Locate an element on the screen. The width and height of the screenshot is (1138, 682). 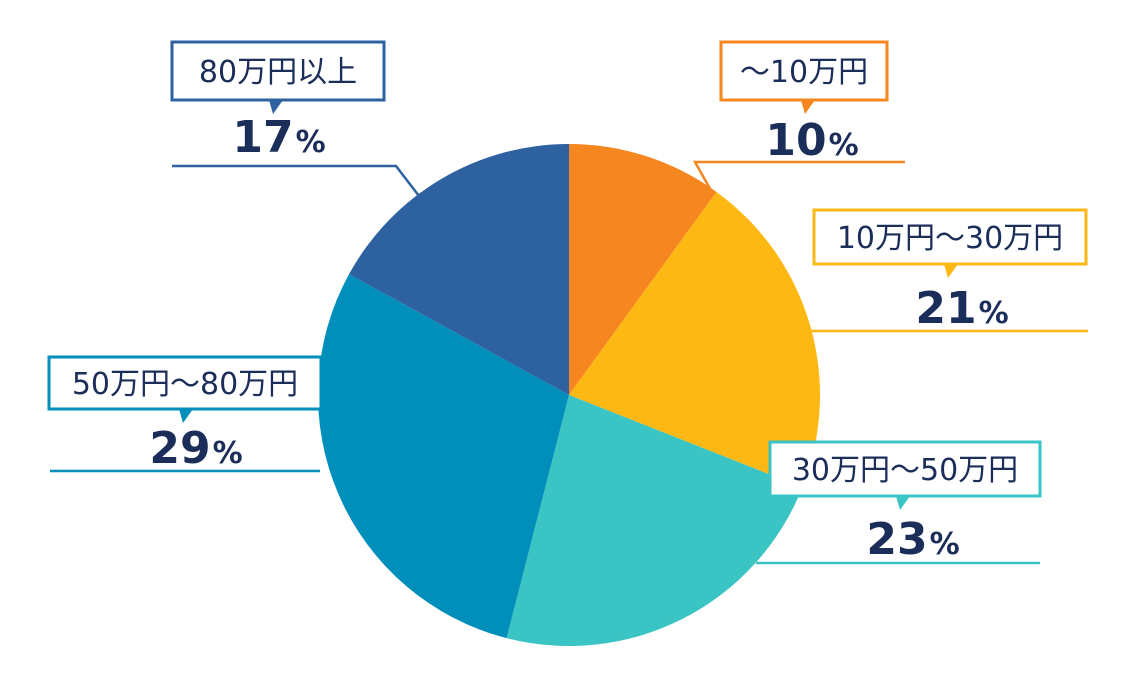
callout-2: 10万円～30万円 21% is located at coordinates (948, 271).